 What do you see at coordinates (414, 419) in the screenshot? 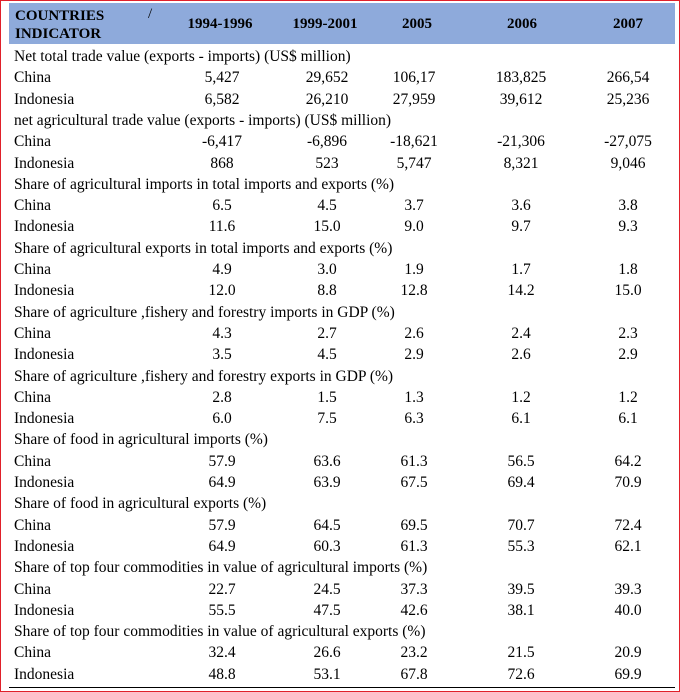
I see `value-cell: 6.3` at bounding box center [414, 419].